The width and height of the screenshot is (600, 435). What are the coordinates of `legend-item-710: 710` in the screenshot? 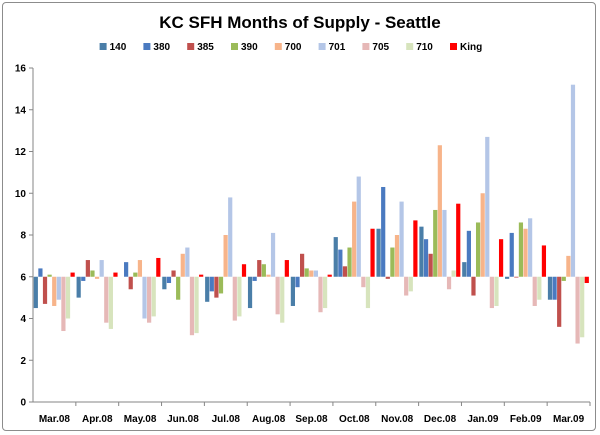 It's located at (419, 47).